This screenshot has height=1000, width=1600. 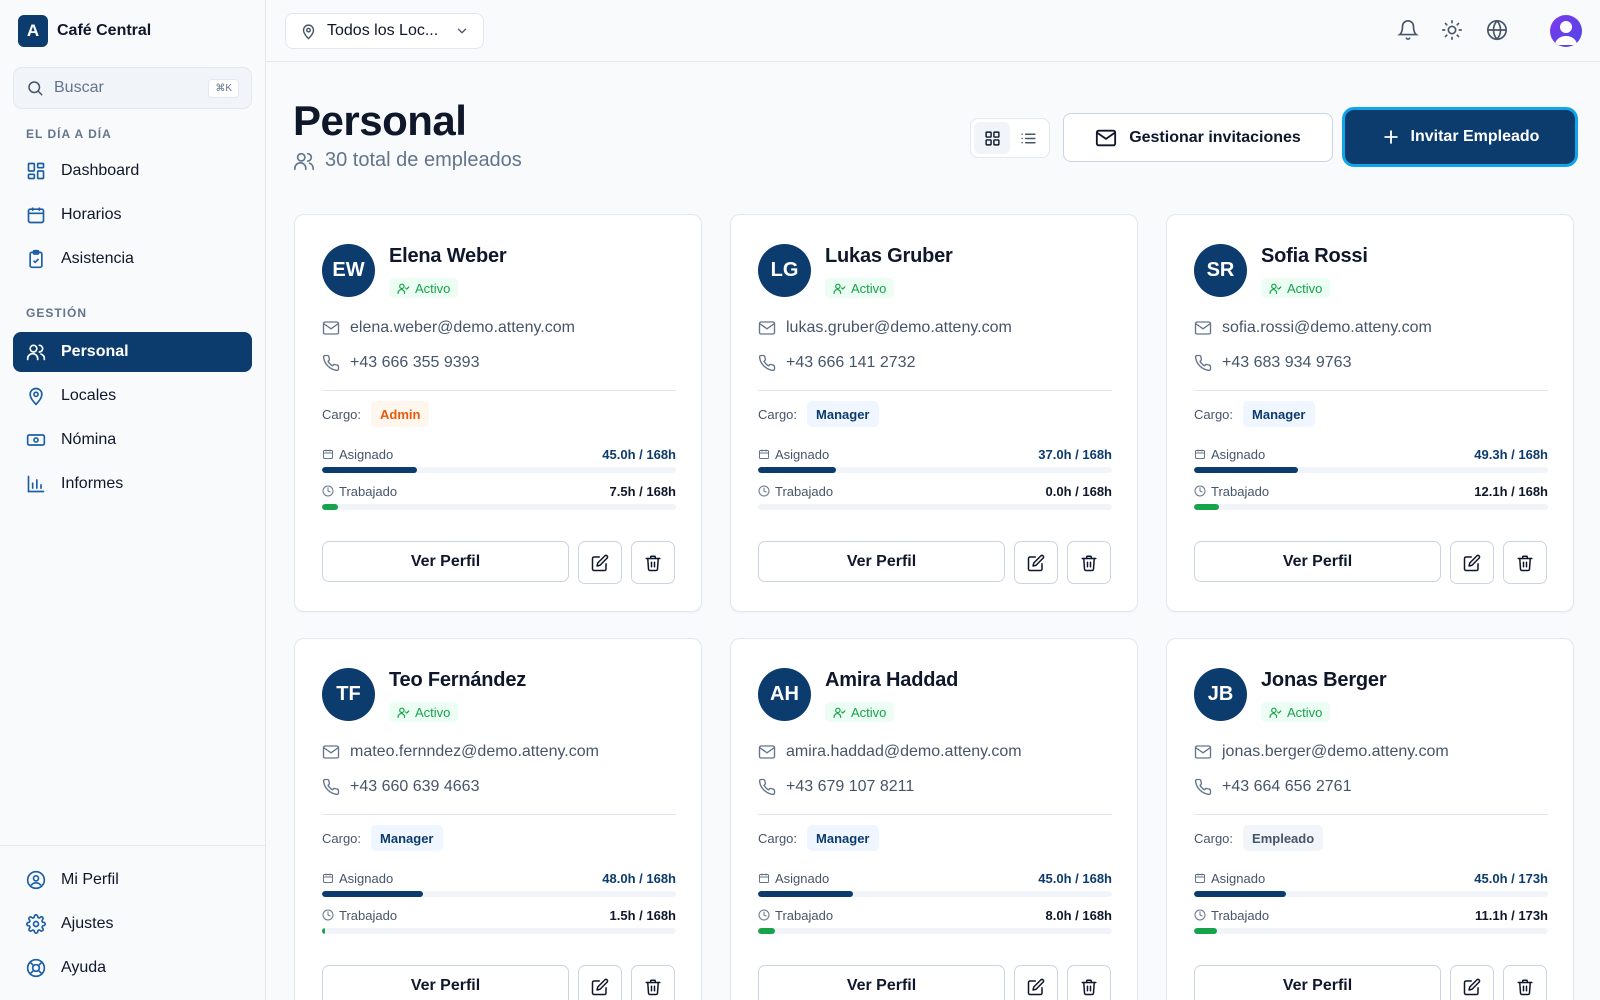 What do you see at coordinates (1272, 787) in the screenshot?
I see `phone-row: +43 664 656 2761` at bounding box center [1272, 787].